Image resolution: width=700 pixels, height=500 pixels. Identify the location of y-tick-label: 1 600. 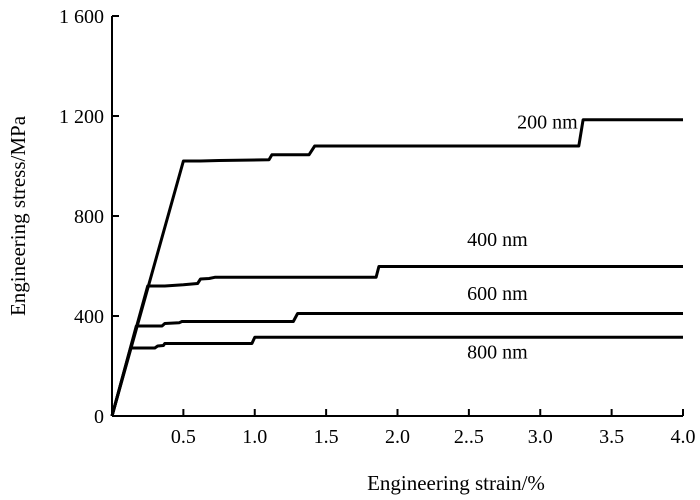
(81, 17).